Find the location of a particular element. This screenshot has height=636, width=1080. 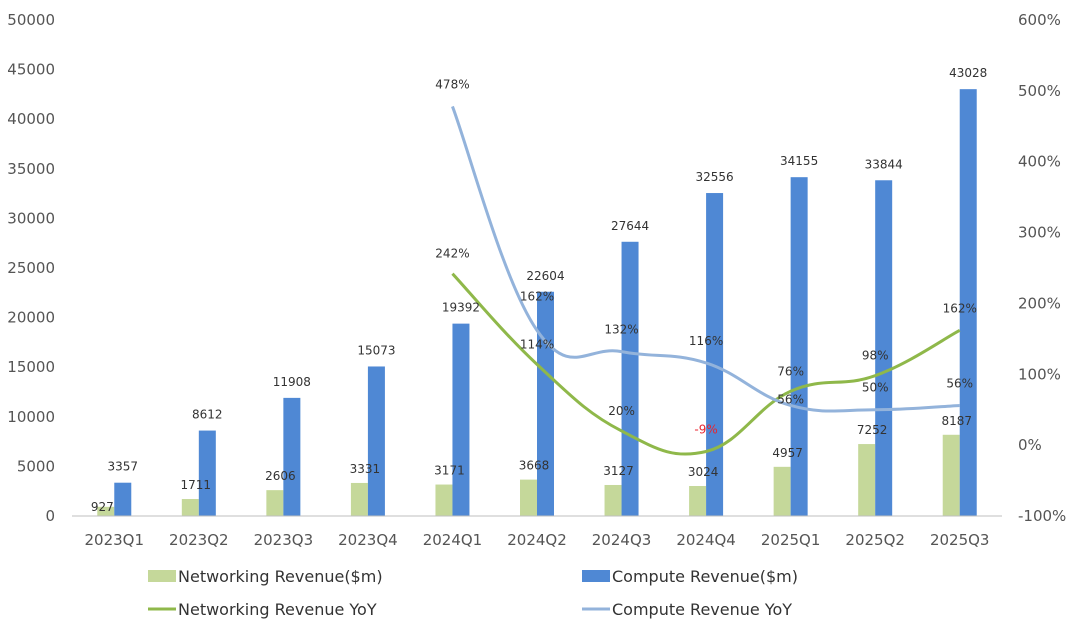

y-left-tick-2: 10000 is located at coordinates (31, 417).